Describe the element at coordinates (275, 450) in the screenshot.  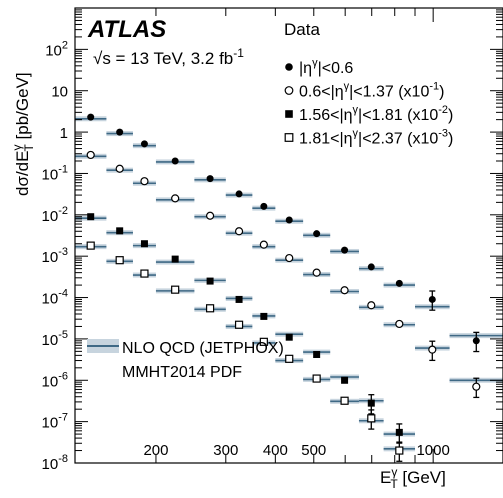
I see `x-tick-label: 400` at that location.